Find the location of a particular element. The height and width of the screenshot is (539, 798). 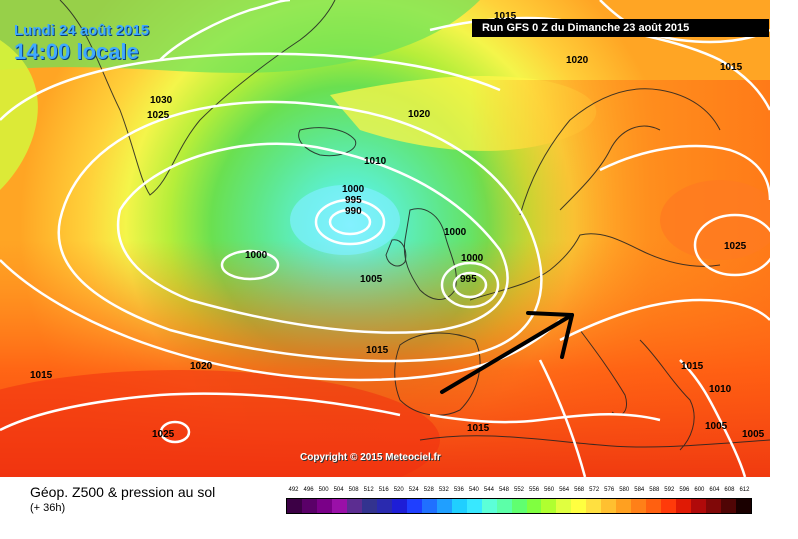

scale-label: 560 is located at coordinates (549, 490).